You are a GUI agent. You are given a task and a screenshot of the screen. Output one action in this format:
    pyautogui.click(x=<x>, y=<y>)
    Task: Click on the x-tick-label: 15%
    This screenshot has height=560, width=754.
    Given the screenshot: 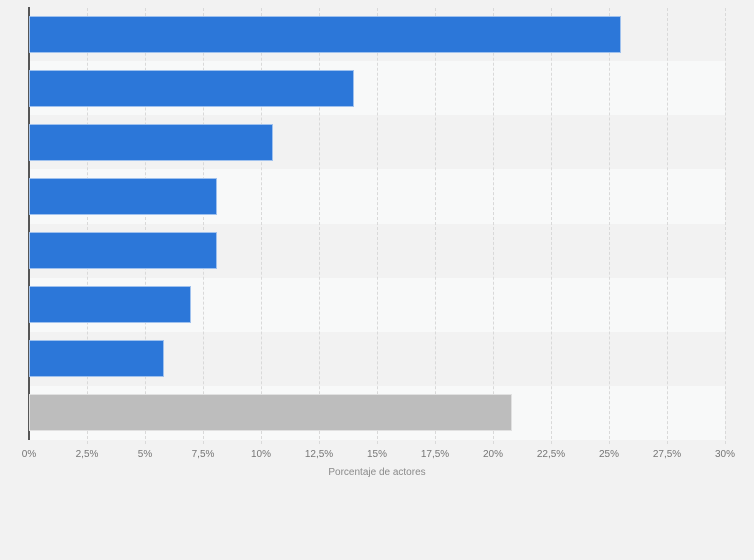 What is the action you would take?
    pyautogui.click(x=377, y=454)
    